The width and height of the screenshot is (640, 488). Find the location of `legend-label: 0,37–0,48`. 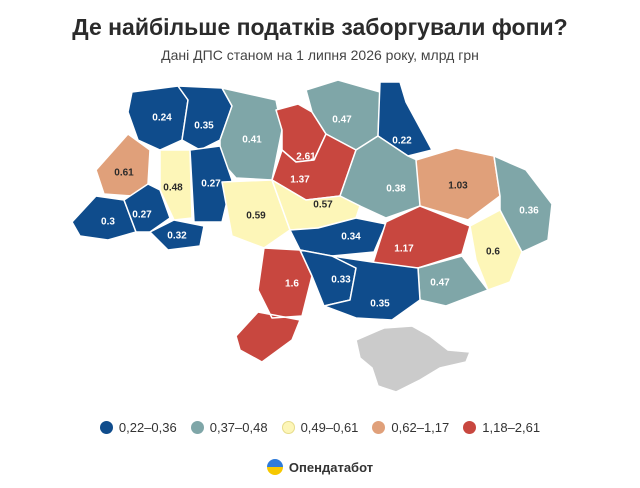

legend-label: 0,37–0,48 is located at coordinates (238, 427).